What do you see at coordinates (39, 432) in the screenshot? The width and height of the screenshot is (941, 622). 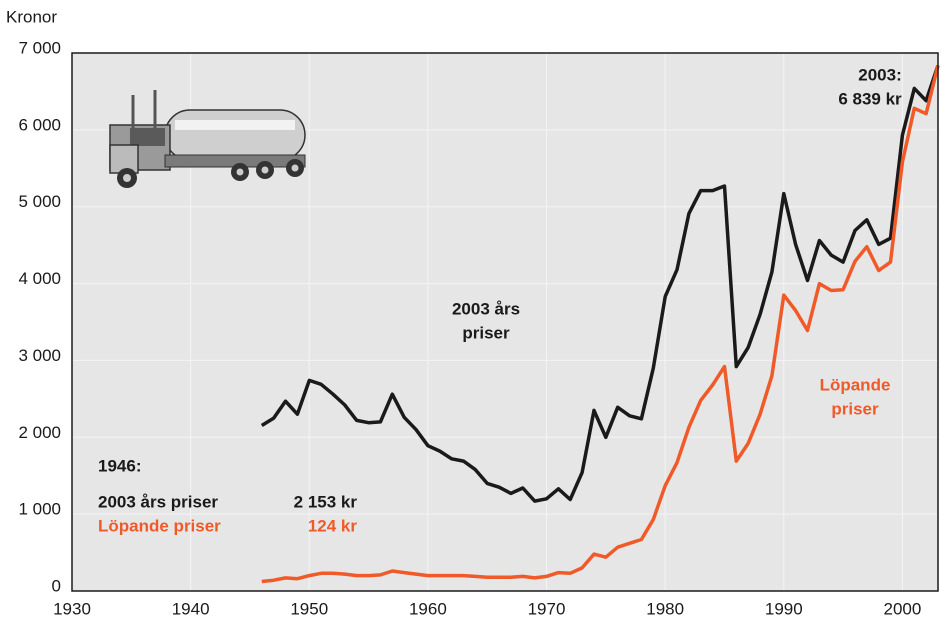 I see `y-tick-label: 2 000` at bounding box center [39, 432].